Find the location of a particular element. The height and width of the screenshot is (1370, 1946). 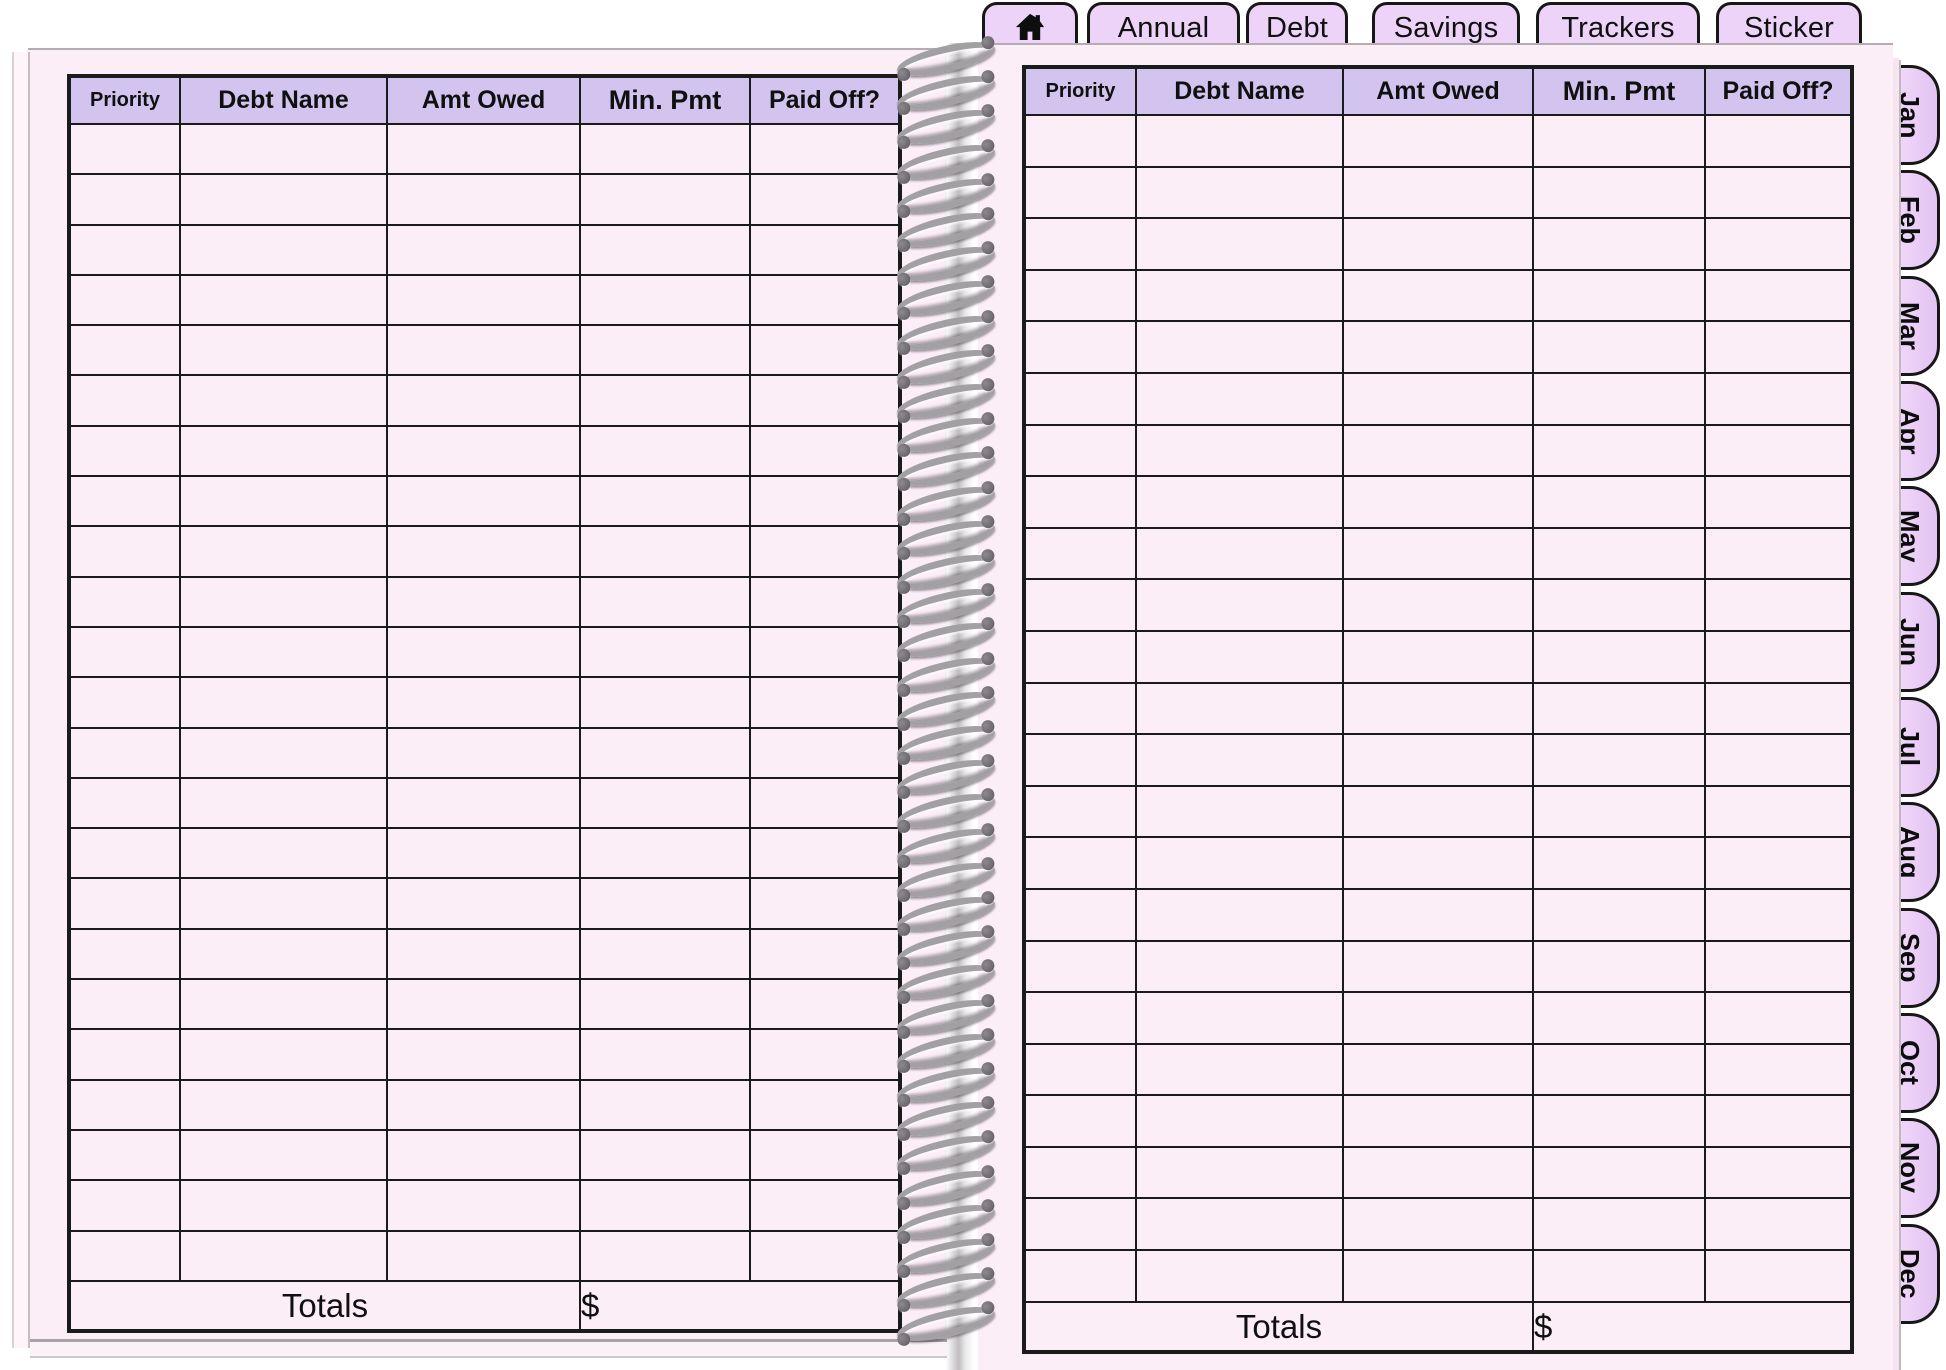

totals-value-cell: $ is located at coordinates (1692, 1327).